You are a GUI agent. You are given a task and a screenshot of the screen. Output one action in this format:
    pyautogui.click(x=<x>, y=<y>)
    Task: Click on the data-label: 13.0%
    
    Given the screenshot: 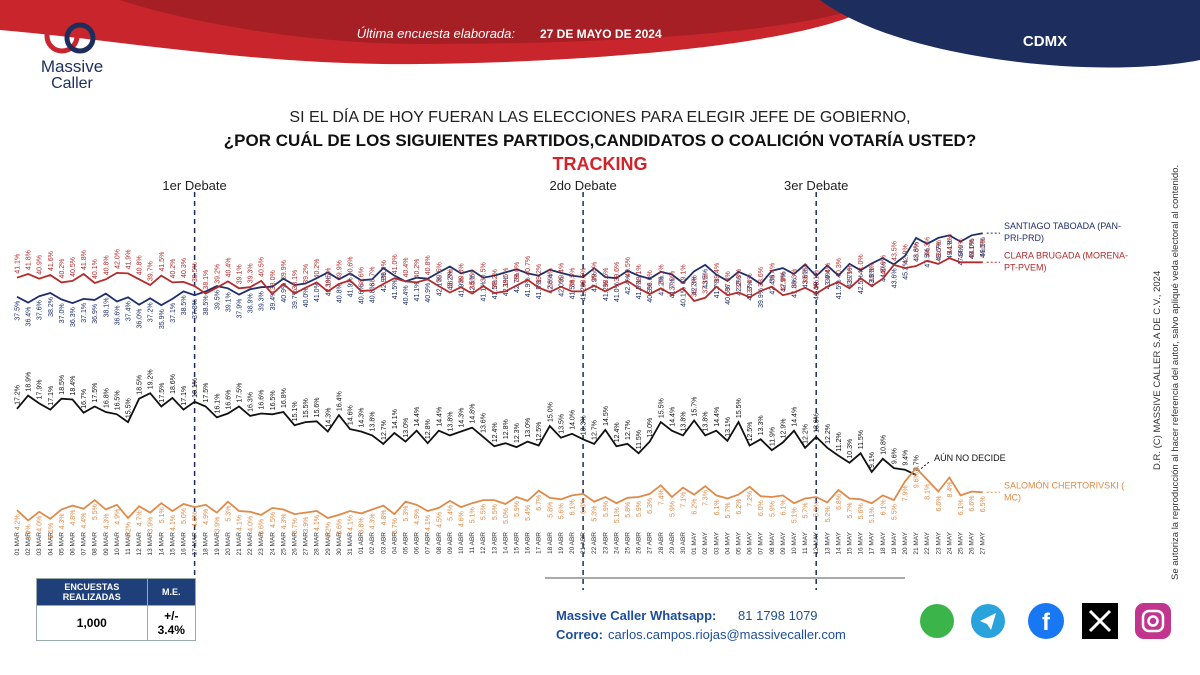 What is the action you would take?
    pyautogui.click(x=528, y=428)
    